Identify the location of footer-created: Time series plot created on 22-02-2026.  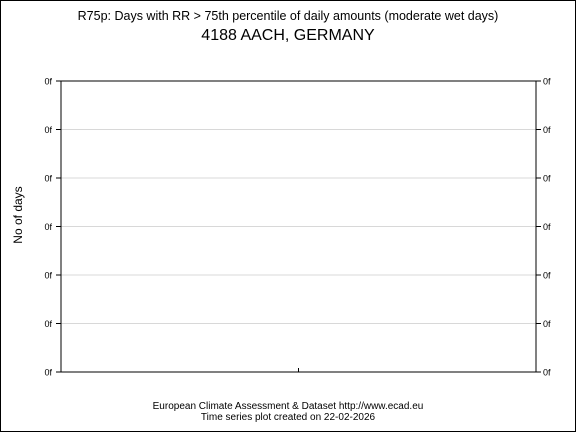
(288, 417).